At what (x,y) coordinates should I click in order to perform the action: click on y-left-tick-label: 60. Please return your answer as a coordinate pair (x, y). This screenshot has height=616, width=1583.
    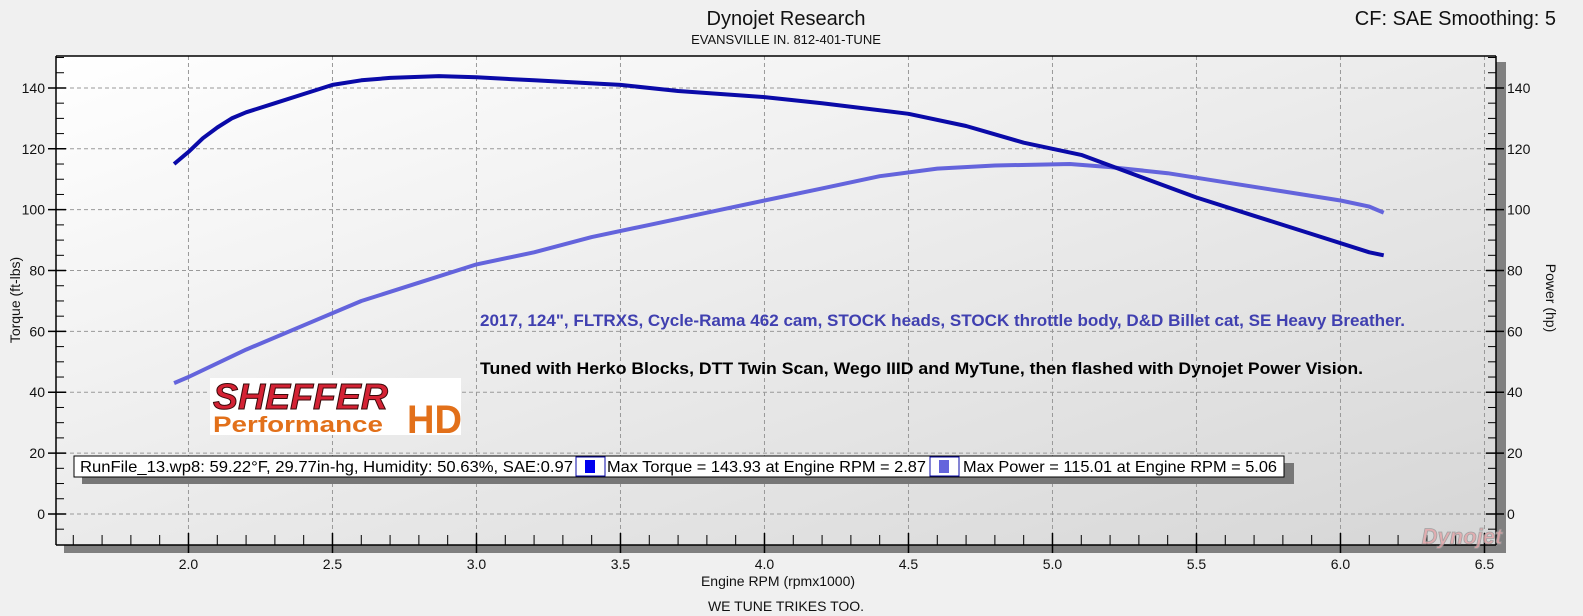
    Looking at the image, I should click on (37, 331).